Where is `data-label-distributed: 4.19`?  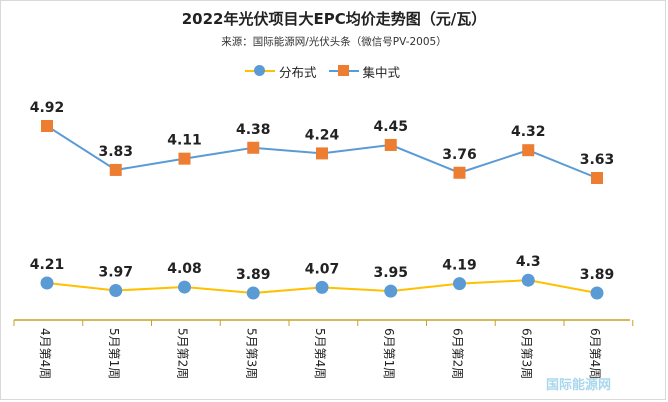
data-label-distributed: 4.19 is located at coordinates (459, 266).